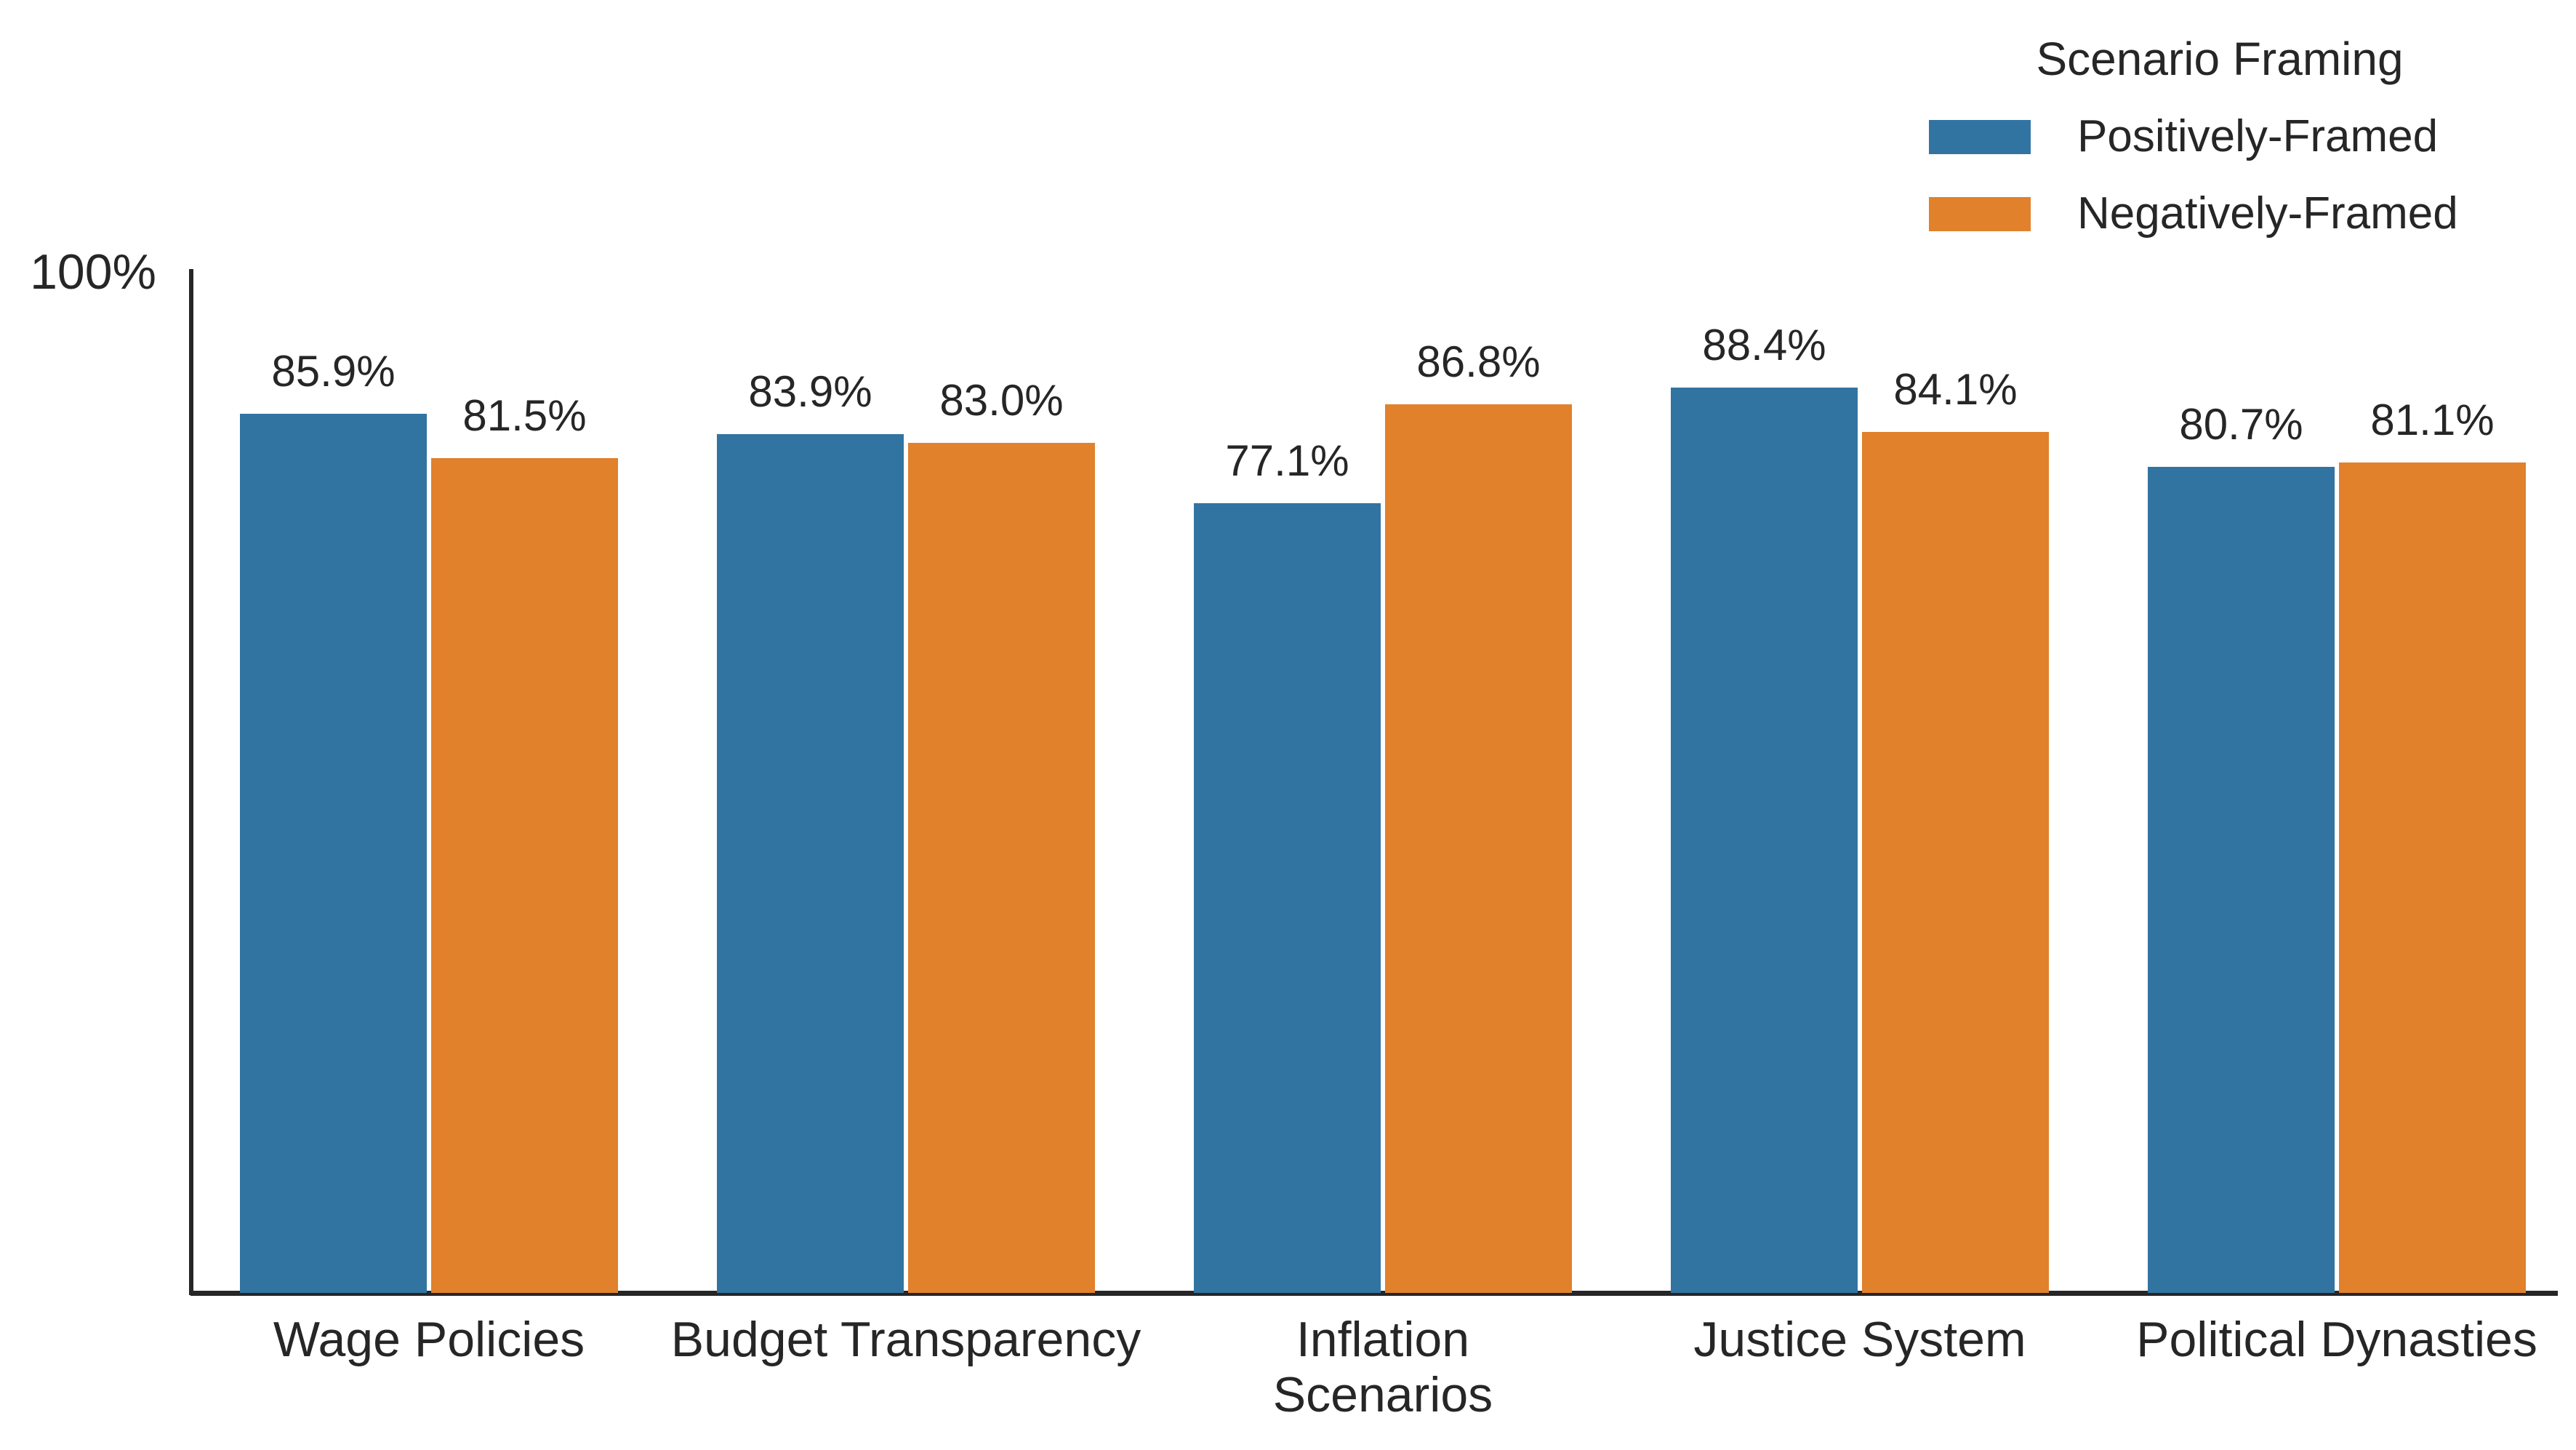  What do you see at coordinates (1479, 361) in the screenshot?
I see `bar-value-label: 86.8%` at bounding box center [1479, 361].